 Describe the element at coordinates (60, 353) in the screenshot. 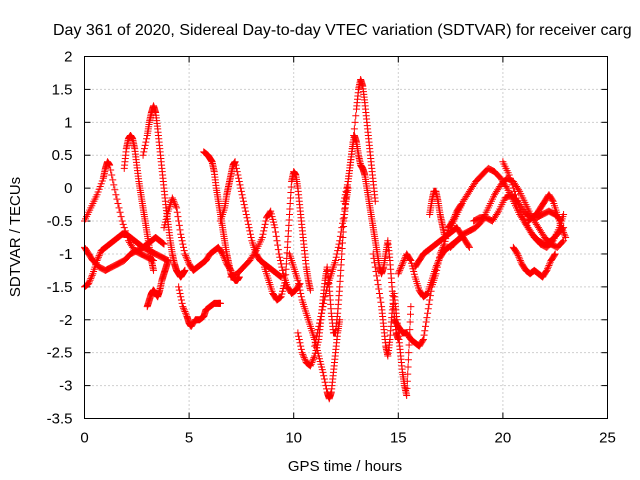

I see `y-tick-label: -2.5` at that location.